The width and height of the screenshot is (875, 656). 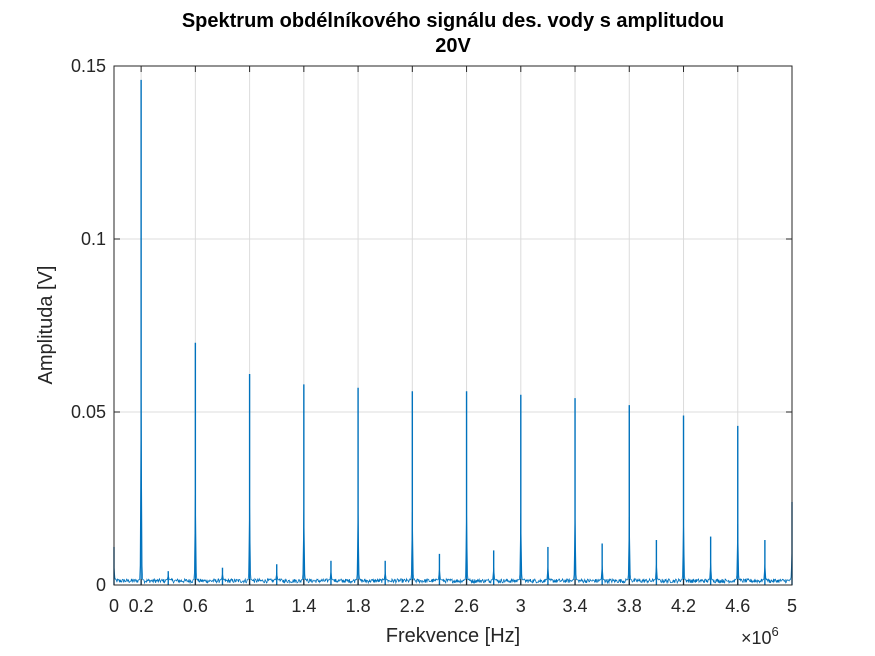 I want to click on x-axis-label: Frekvence [Hz], so click(x=453, y=636).